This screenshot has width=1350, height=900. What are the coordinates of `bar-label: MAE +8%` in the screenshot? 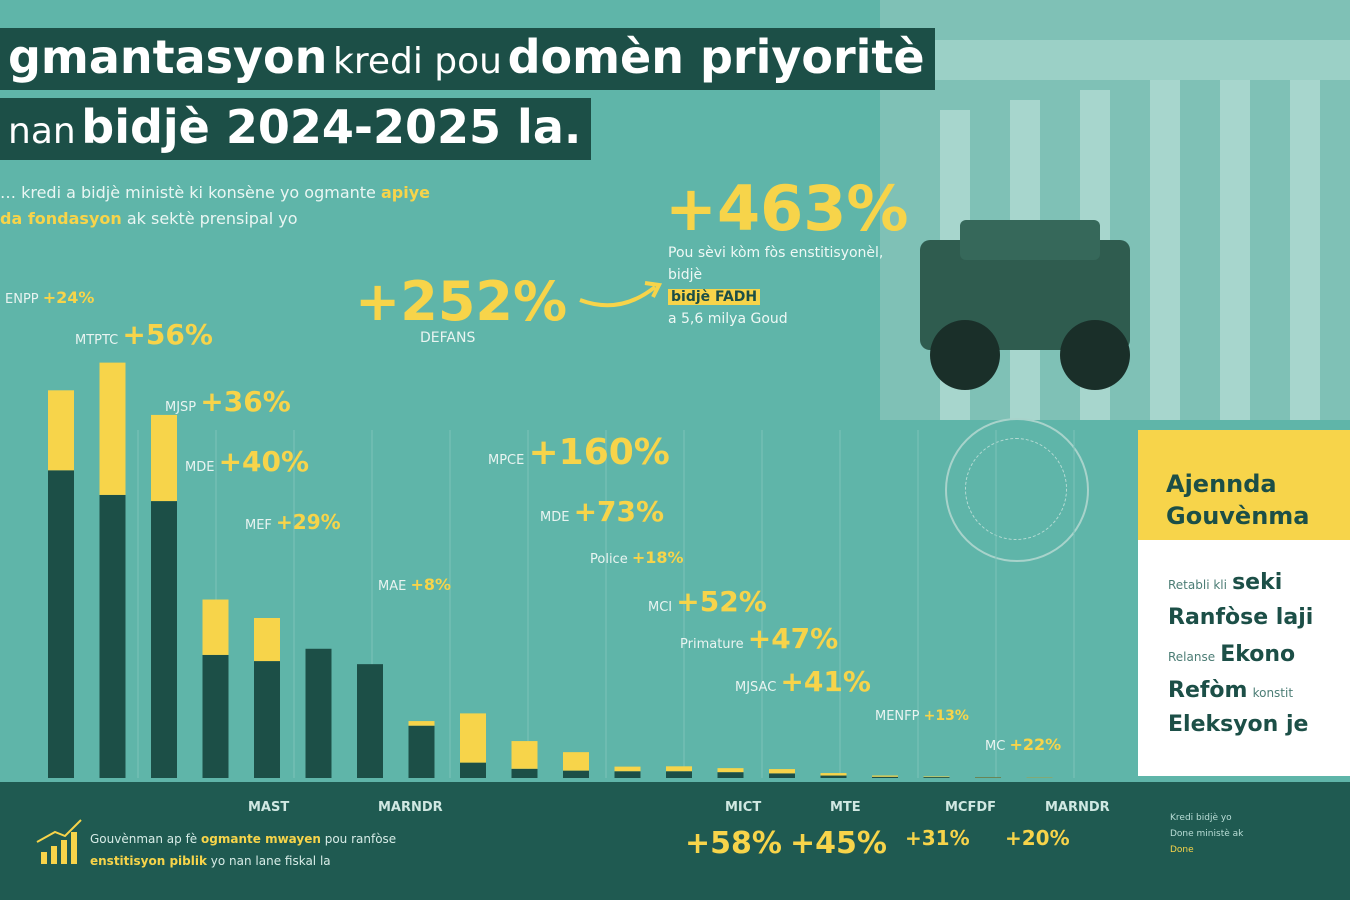 It's located at (415, 584).